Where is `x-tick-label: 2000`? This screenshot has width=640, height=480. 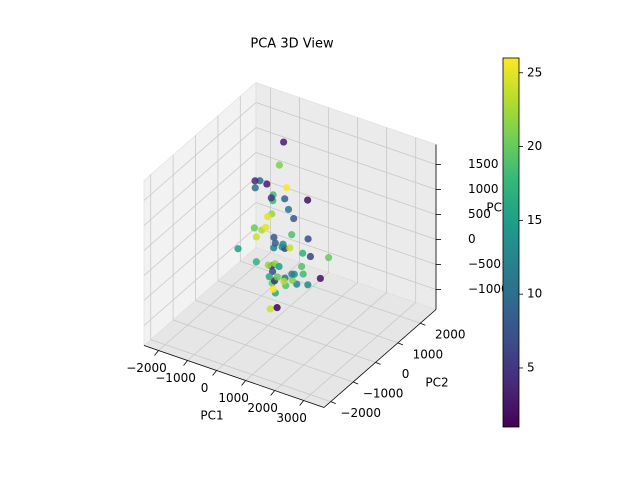
x-tick-label: 2000 is located at coordinates (262, 408).